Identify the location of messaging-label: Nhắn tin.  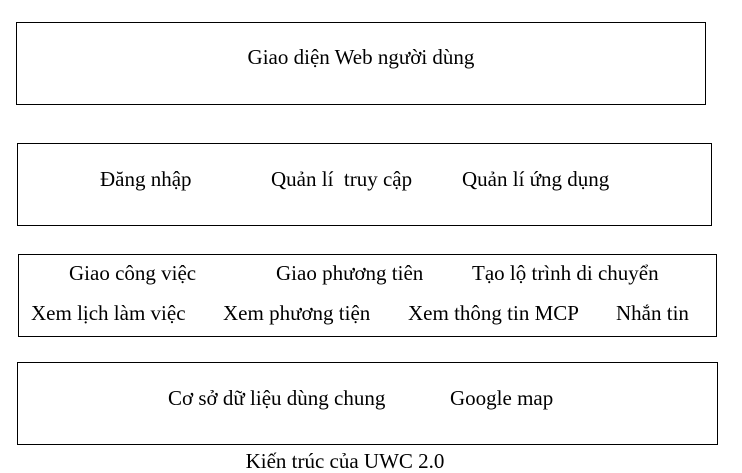
(652, 313).